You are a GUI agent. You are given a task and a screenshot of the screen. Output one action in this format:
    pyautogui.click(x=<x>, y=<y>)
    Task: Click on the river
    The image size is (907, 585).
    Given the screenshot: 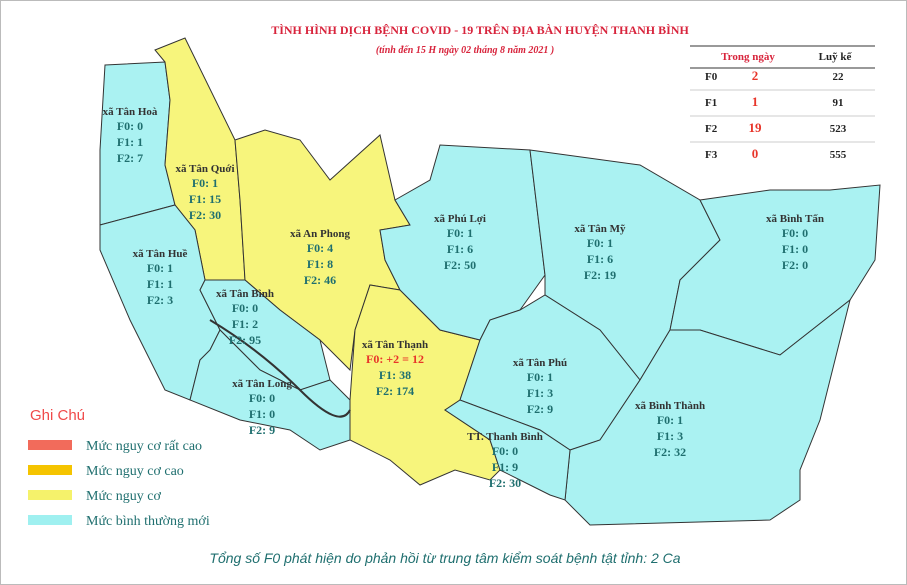 What is the action you would take?
    pyautogui.click(x=280, y=368)
    